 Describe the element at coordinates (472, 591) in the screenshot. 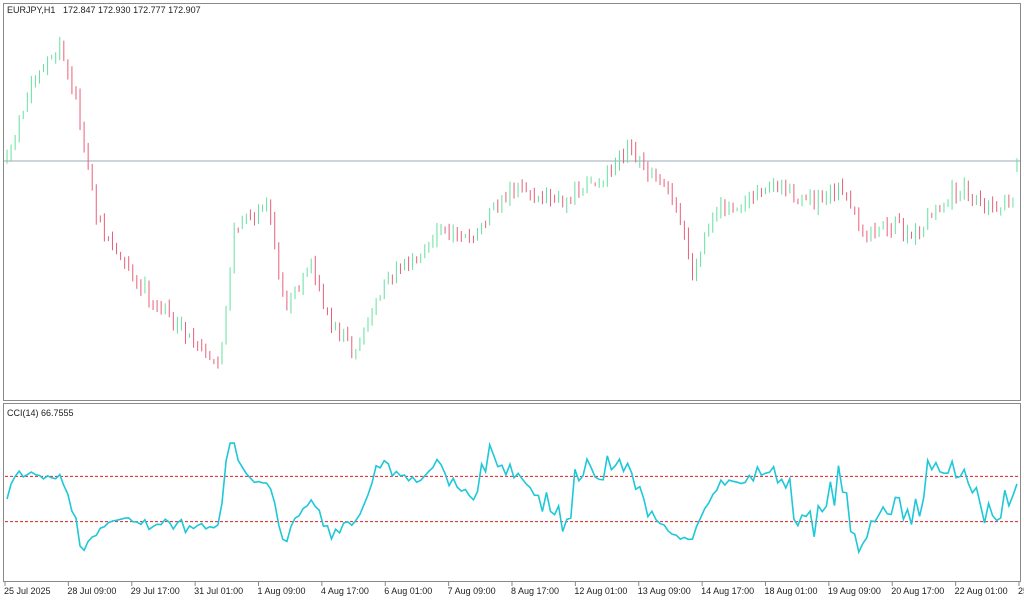

I see `x-tick-label: 7 Aug 09:00` at that location.